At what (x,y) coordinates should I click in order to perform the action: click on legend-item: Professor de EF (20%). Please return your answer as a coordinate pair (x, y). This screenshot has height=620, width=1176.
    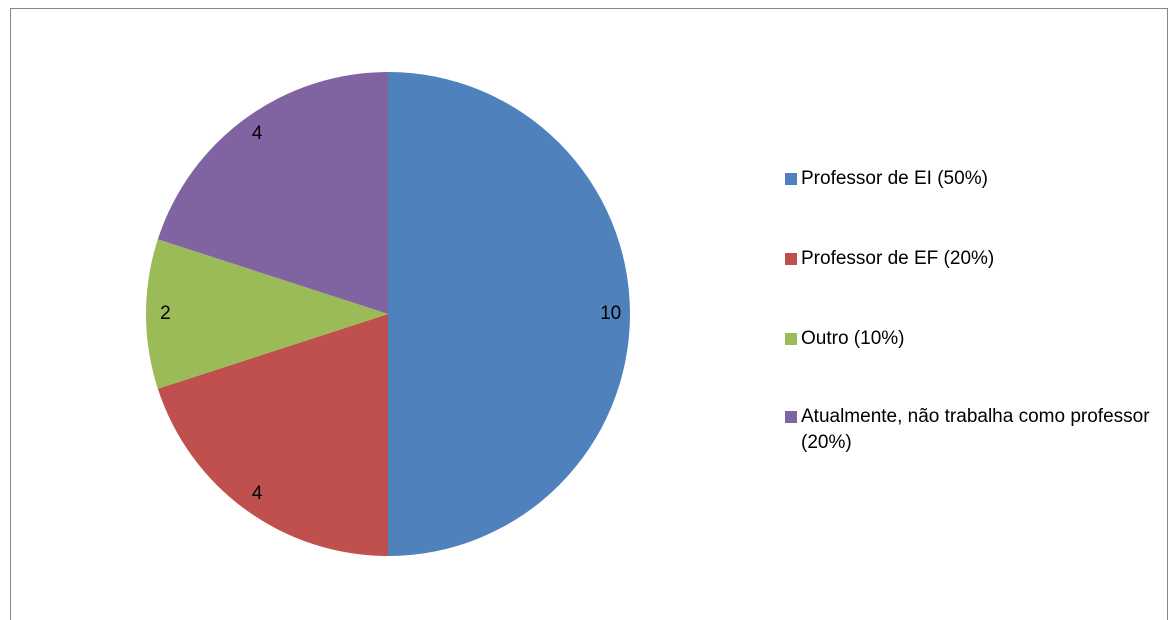
    Looking at the image, I should click on (970, 259).